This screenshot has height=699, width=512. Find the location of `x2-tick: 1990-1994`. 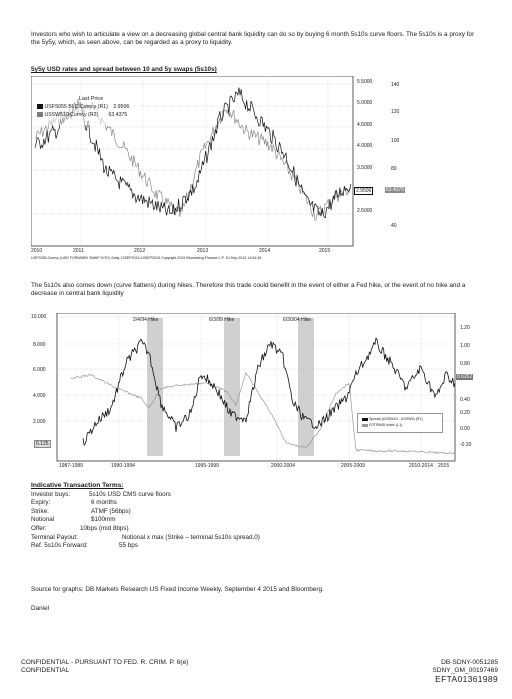

x2-tick: 1990-1994 is located at coordinates (123, 466).